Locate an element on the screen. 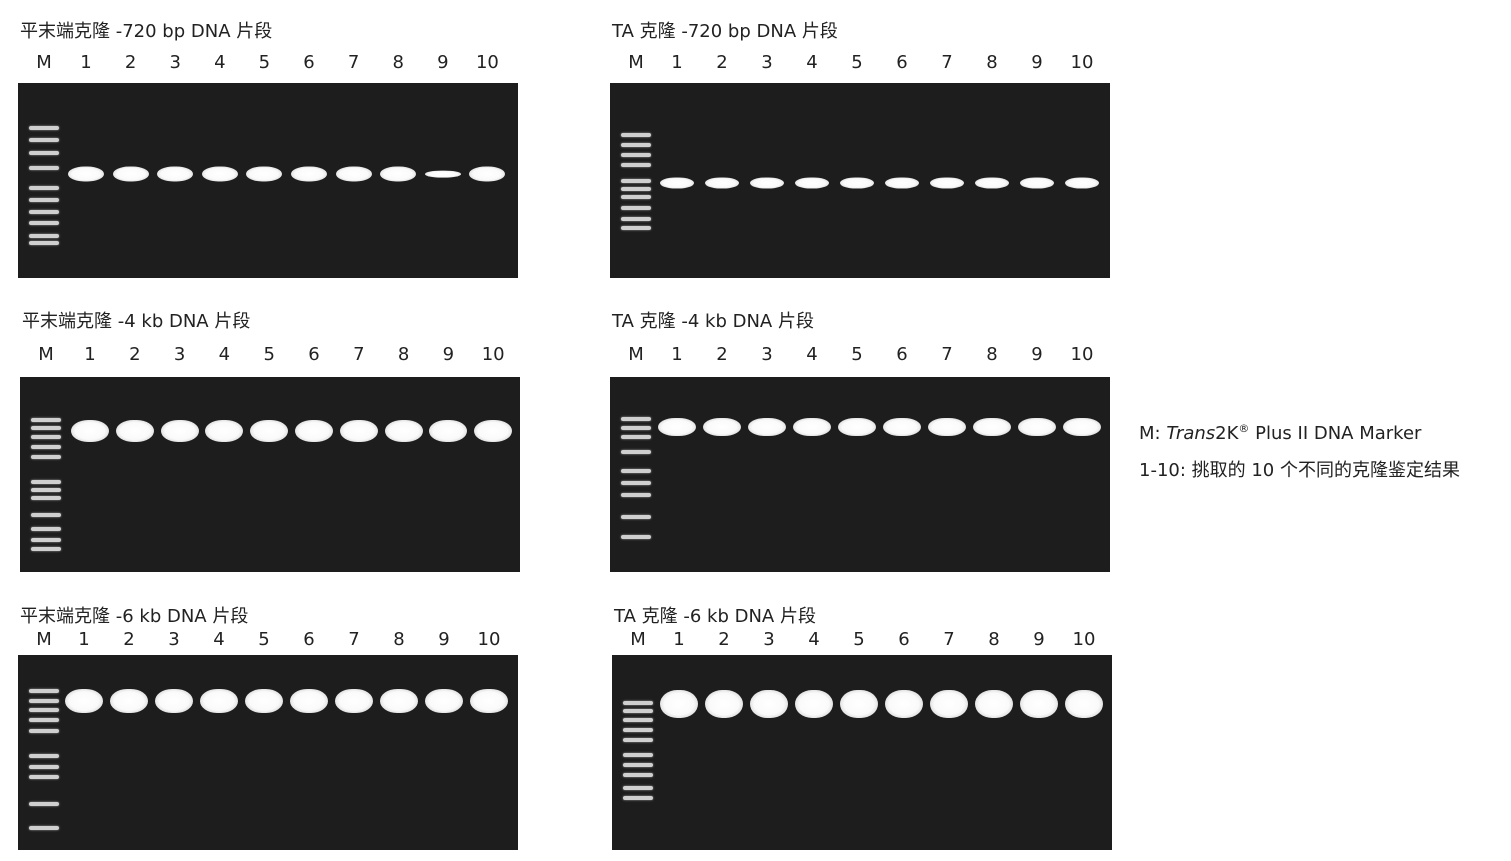  legend-marker-italic: Trans is located at coordinates (1191, 433).